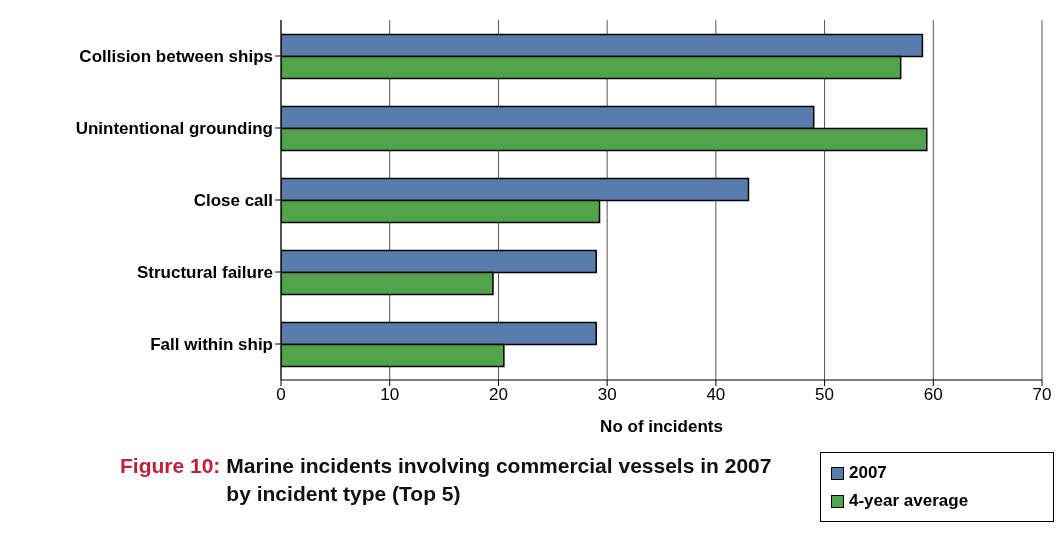  Describe the element at coordinates (607, 395) in the screenshot. I see `x-tick-label: 30` at that location.